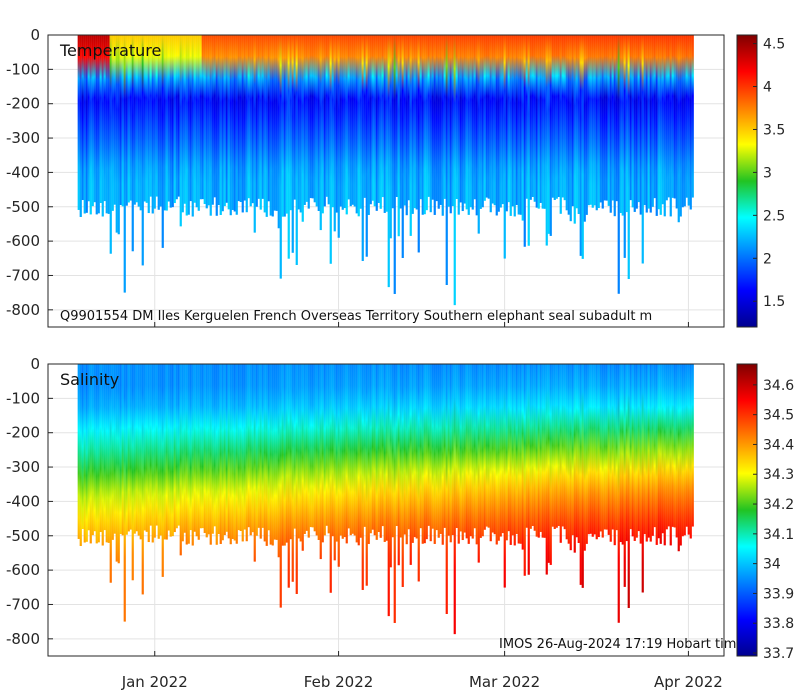 The width and height of the screenshot is (800, 700). What do you see at coordinates (767, 88) in the screenshot?
I see `temperature-colorbar-tick-label: 4` at bounding box center [767, 88].